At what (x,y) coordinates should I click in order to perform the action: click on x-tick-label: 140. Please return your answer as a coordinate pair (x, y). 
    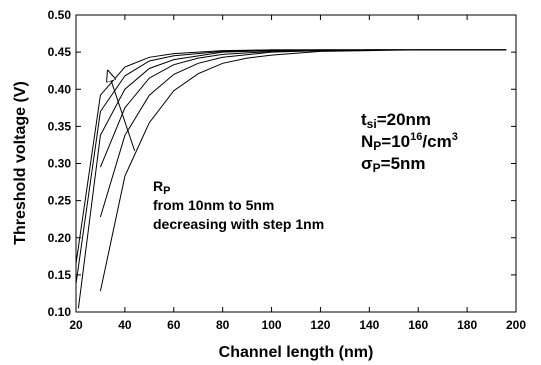
    Looking at the image, I should click on (369, 325).